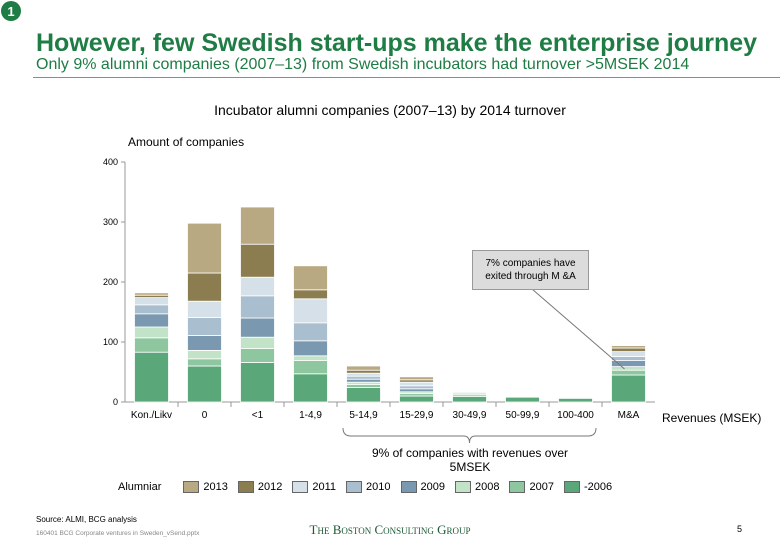 The width and height of the screenshot is (780, 540). What do you see at coordinates (378, 487) in the screenshot?
I see `legend-label: 2010` at bounding box center [378, 487].